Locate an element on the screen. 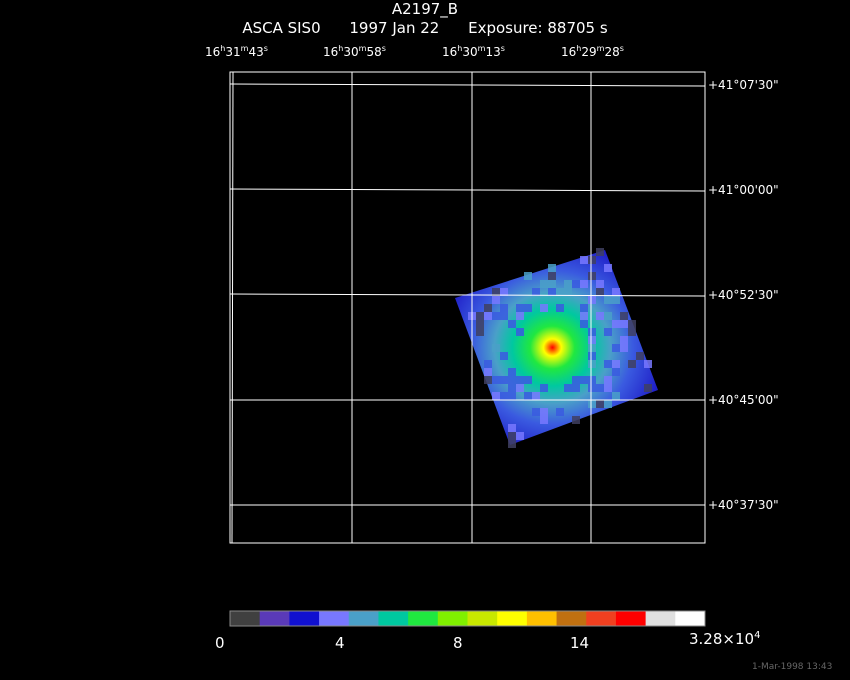 This screenshot has height=680, width=850. colorbar-max-label: 3.28×104 is located at coordinates (725, 639).